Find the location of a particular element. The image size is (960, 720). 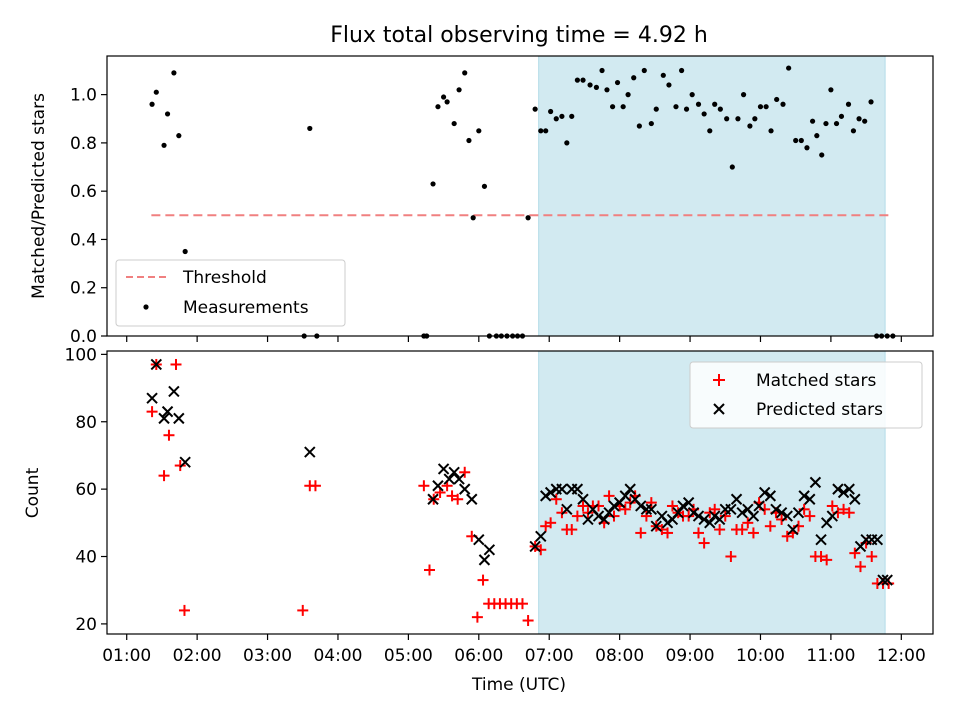

threshold-legend-label: Threshold is located at coordinates (224, 278).